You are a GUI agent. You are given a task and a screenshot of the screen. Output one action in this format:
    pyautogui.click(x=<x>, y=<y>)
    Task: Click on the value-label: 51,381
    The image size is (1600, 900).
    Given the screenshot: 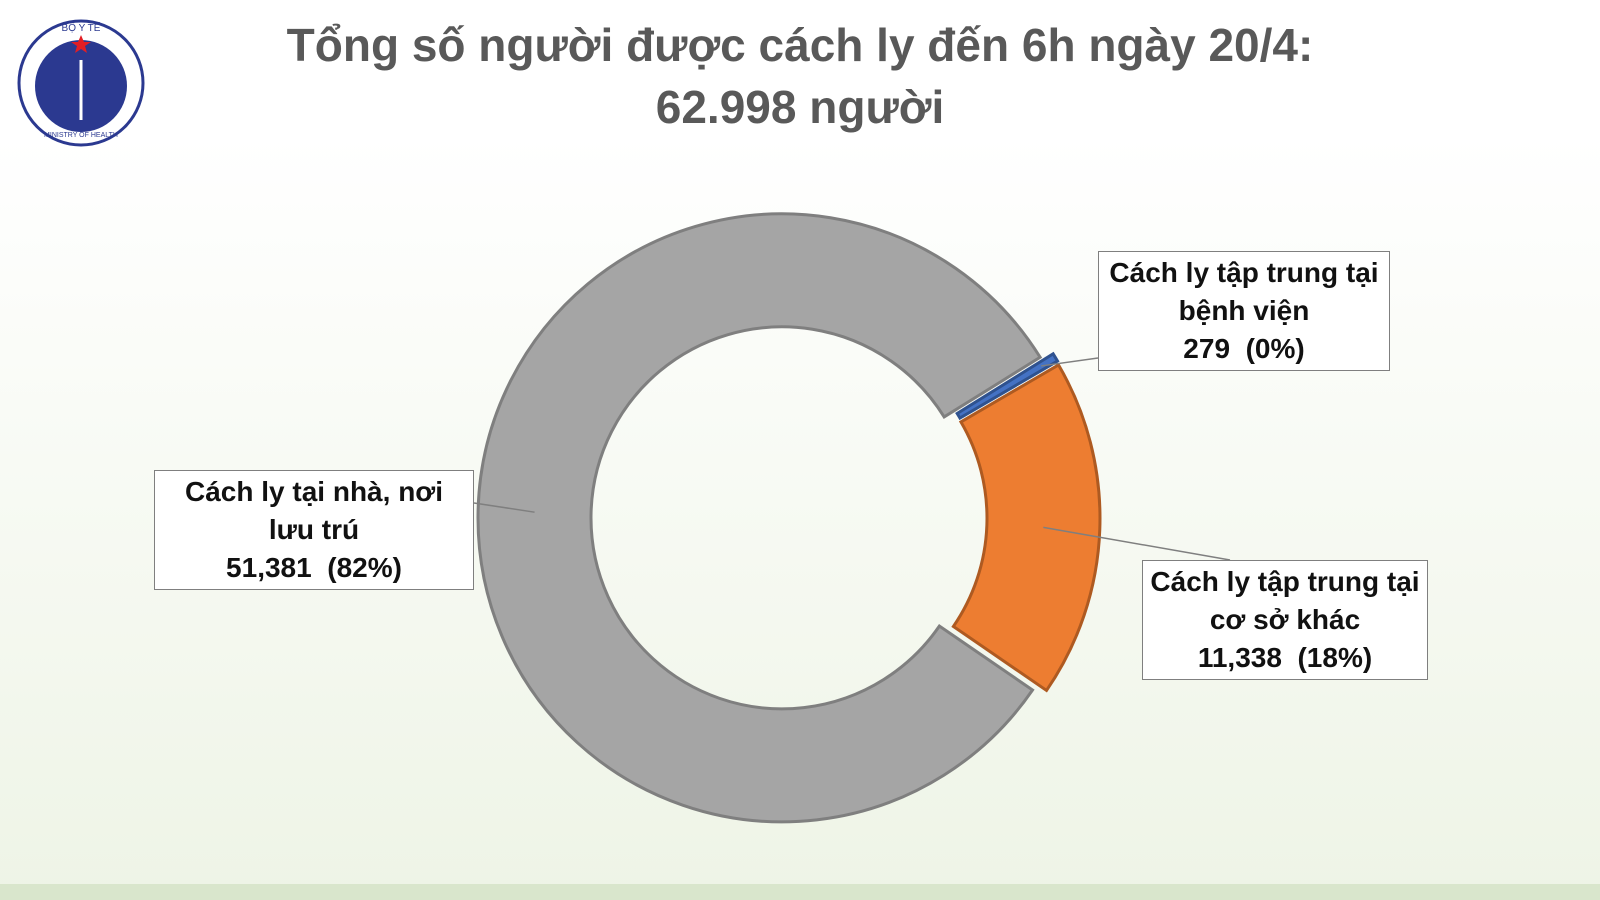 What is the action you would take?
    pyautogui.click(x=269, y=567)
    